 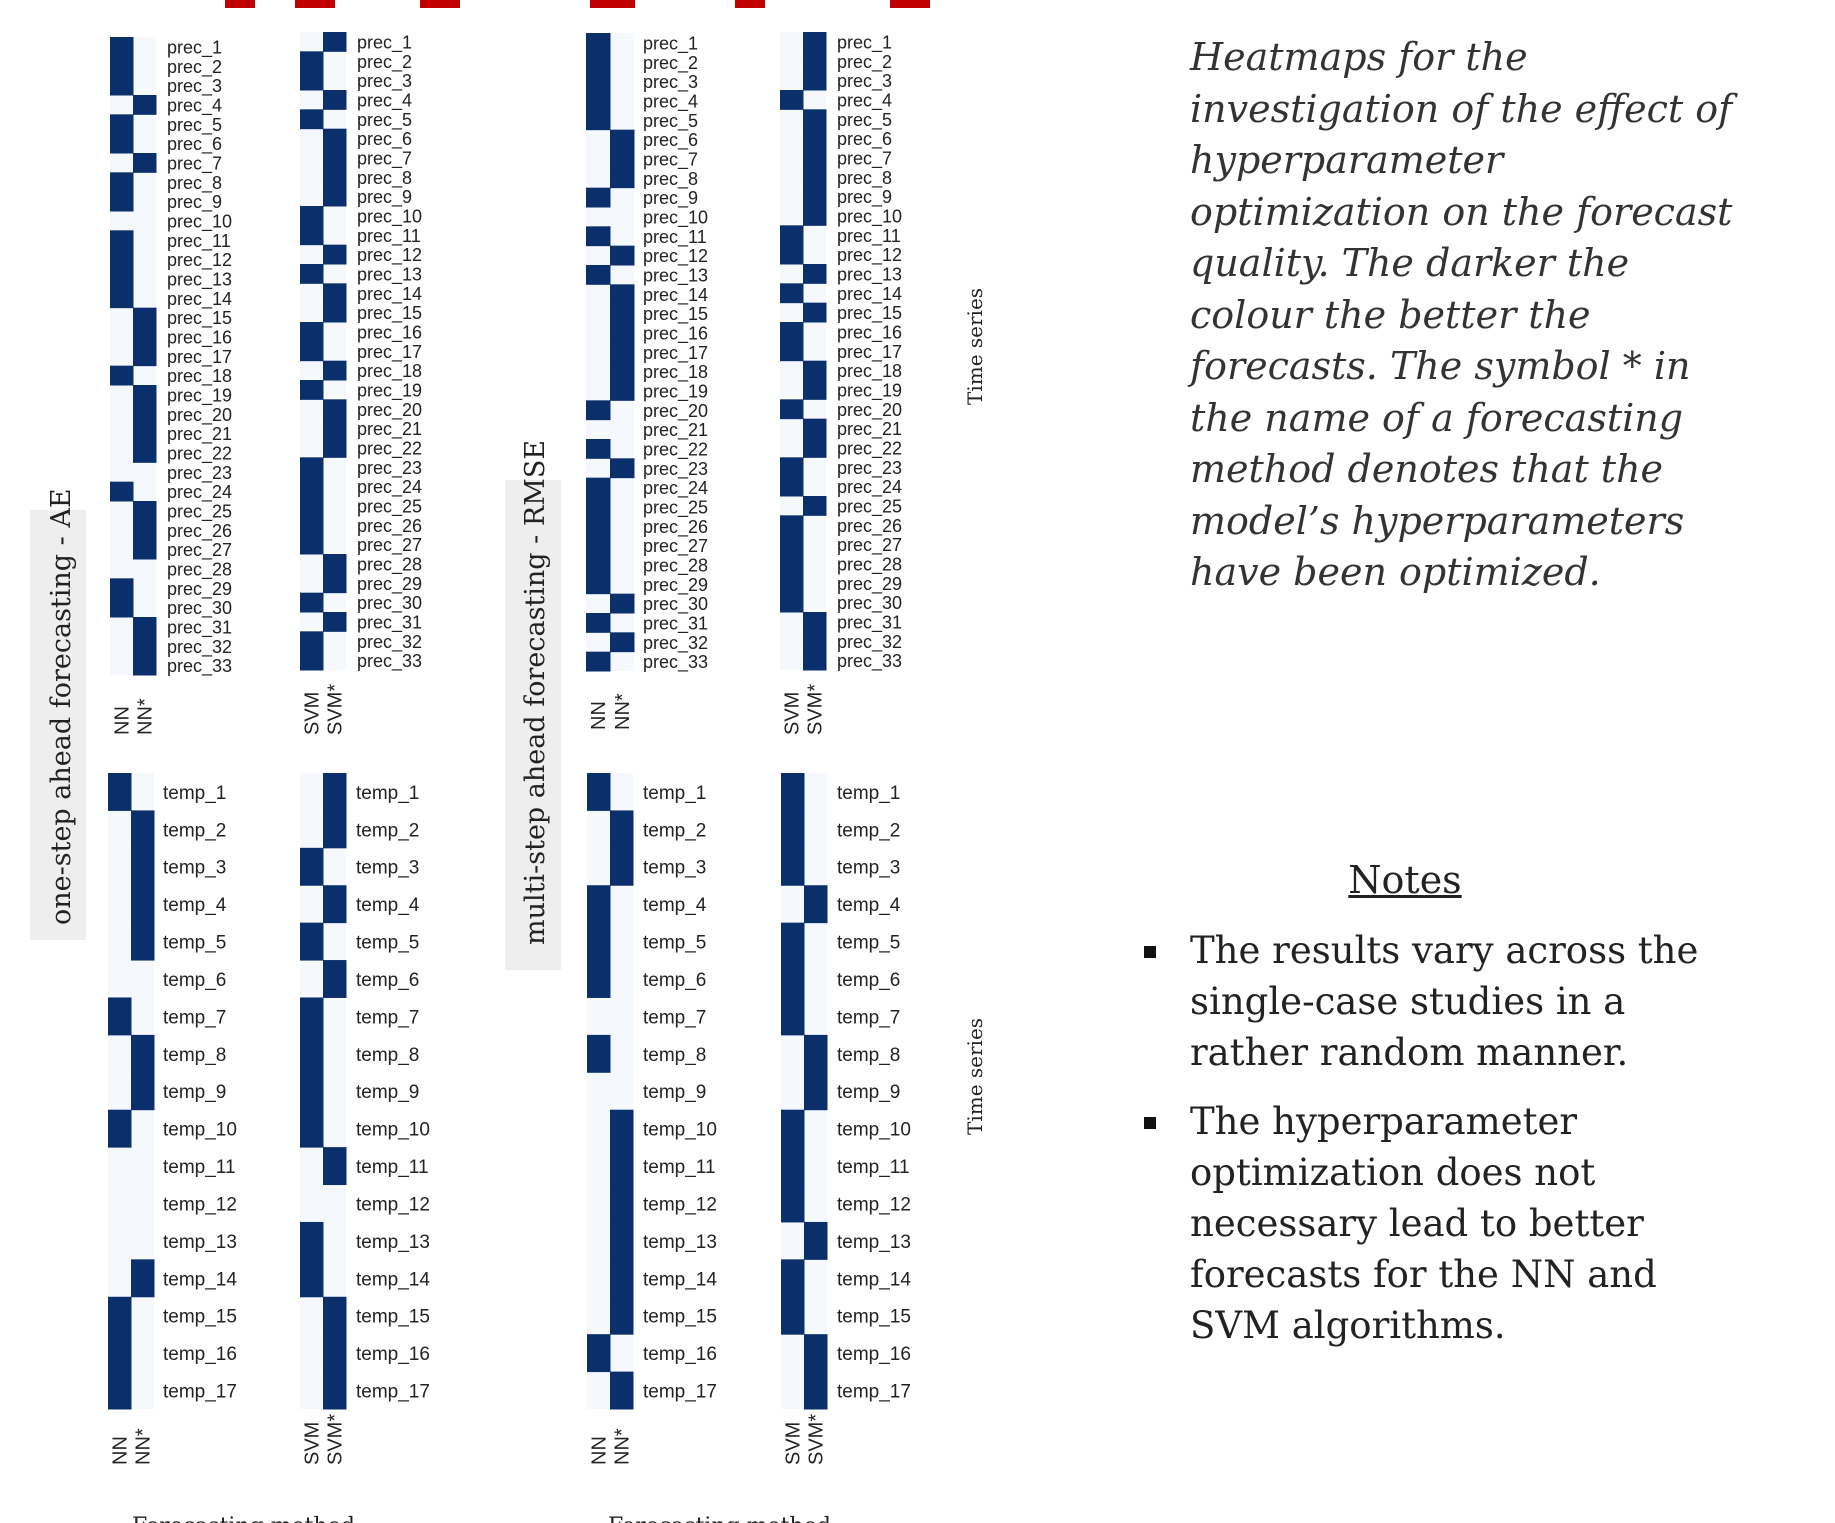 What do you see at coordinates (243, 1518) in the screenshot?
I see `x-axis-label-ae: Forecasting method` at bounding box center [243, 1518].